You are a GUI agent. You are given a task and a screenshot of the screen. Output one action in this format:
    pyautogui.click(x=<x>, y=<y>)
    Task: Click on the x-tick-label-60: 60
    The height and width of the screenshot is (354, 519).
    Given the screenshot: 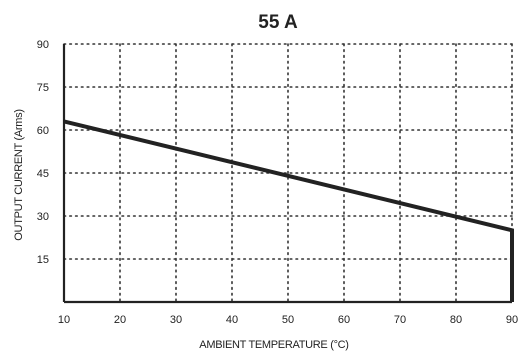 What is the action you would take?
    pyautogui.click(x=344, y=320)
    